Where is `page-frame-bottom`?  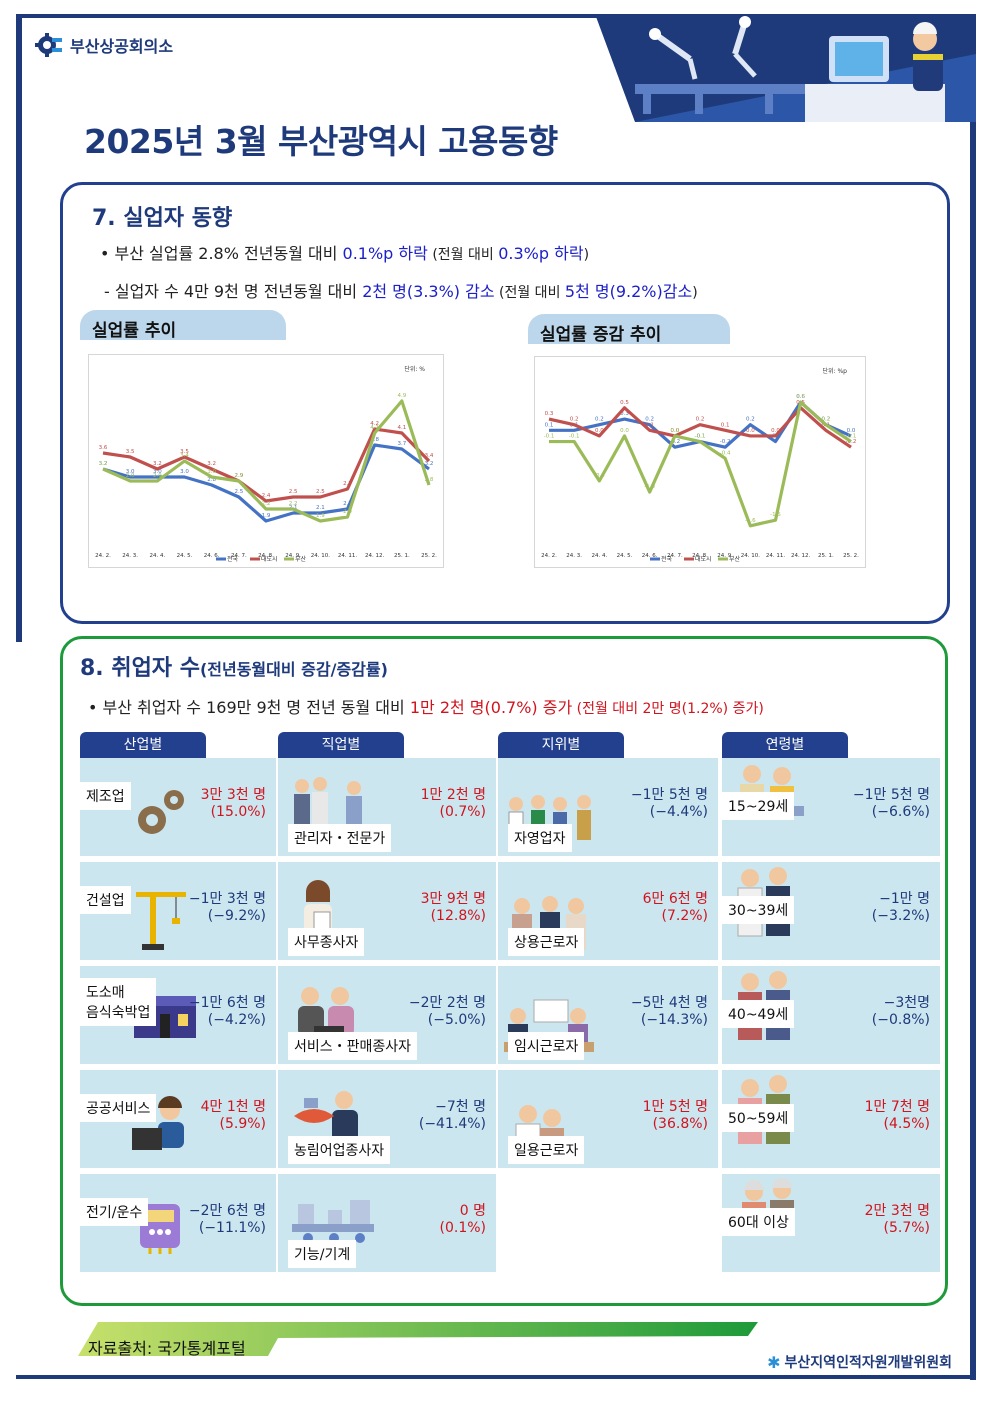
page-frame-bottom is located at coordinates (496, 1377).